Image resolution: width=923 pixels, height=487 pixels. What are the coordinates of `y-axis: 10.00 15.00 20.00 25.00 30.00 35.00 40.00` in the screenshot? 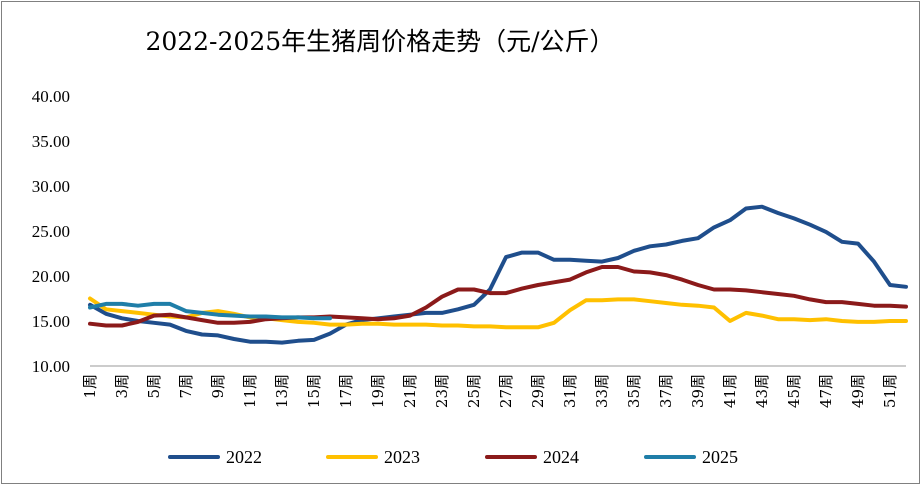 It's located at (51, 231).